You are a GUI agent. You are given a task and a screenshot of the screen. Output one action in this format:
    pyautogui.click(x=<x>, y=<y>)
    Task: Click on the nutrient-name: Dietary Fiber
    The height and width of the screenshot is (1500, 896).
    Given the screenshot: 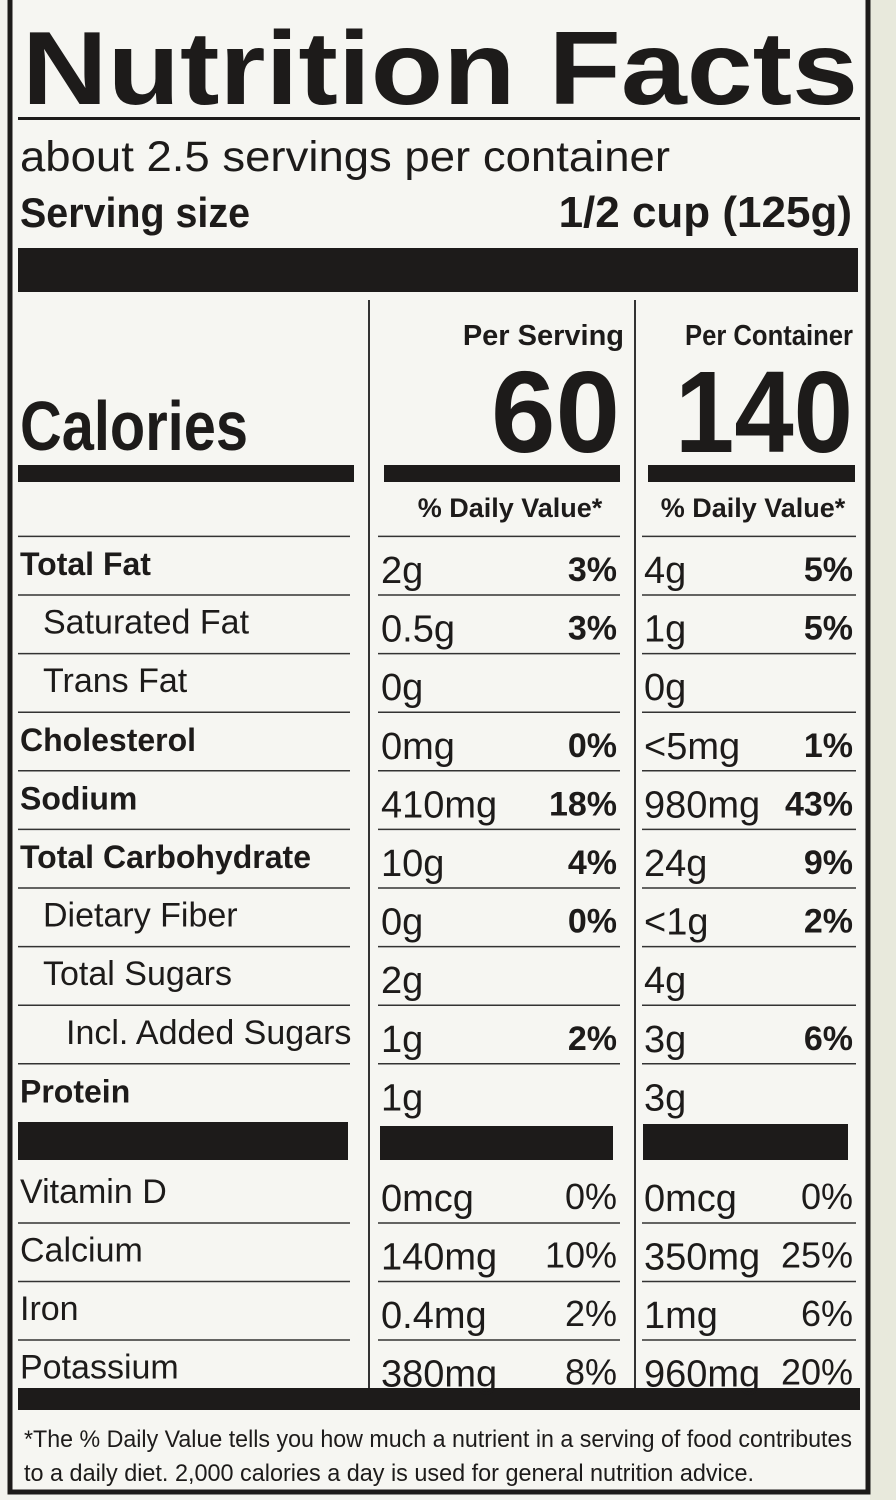 What is the action you would take?
    pyautogui.click(x=140, y=916)
    